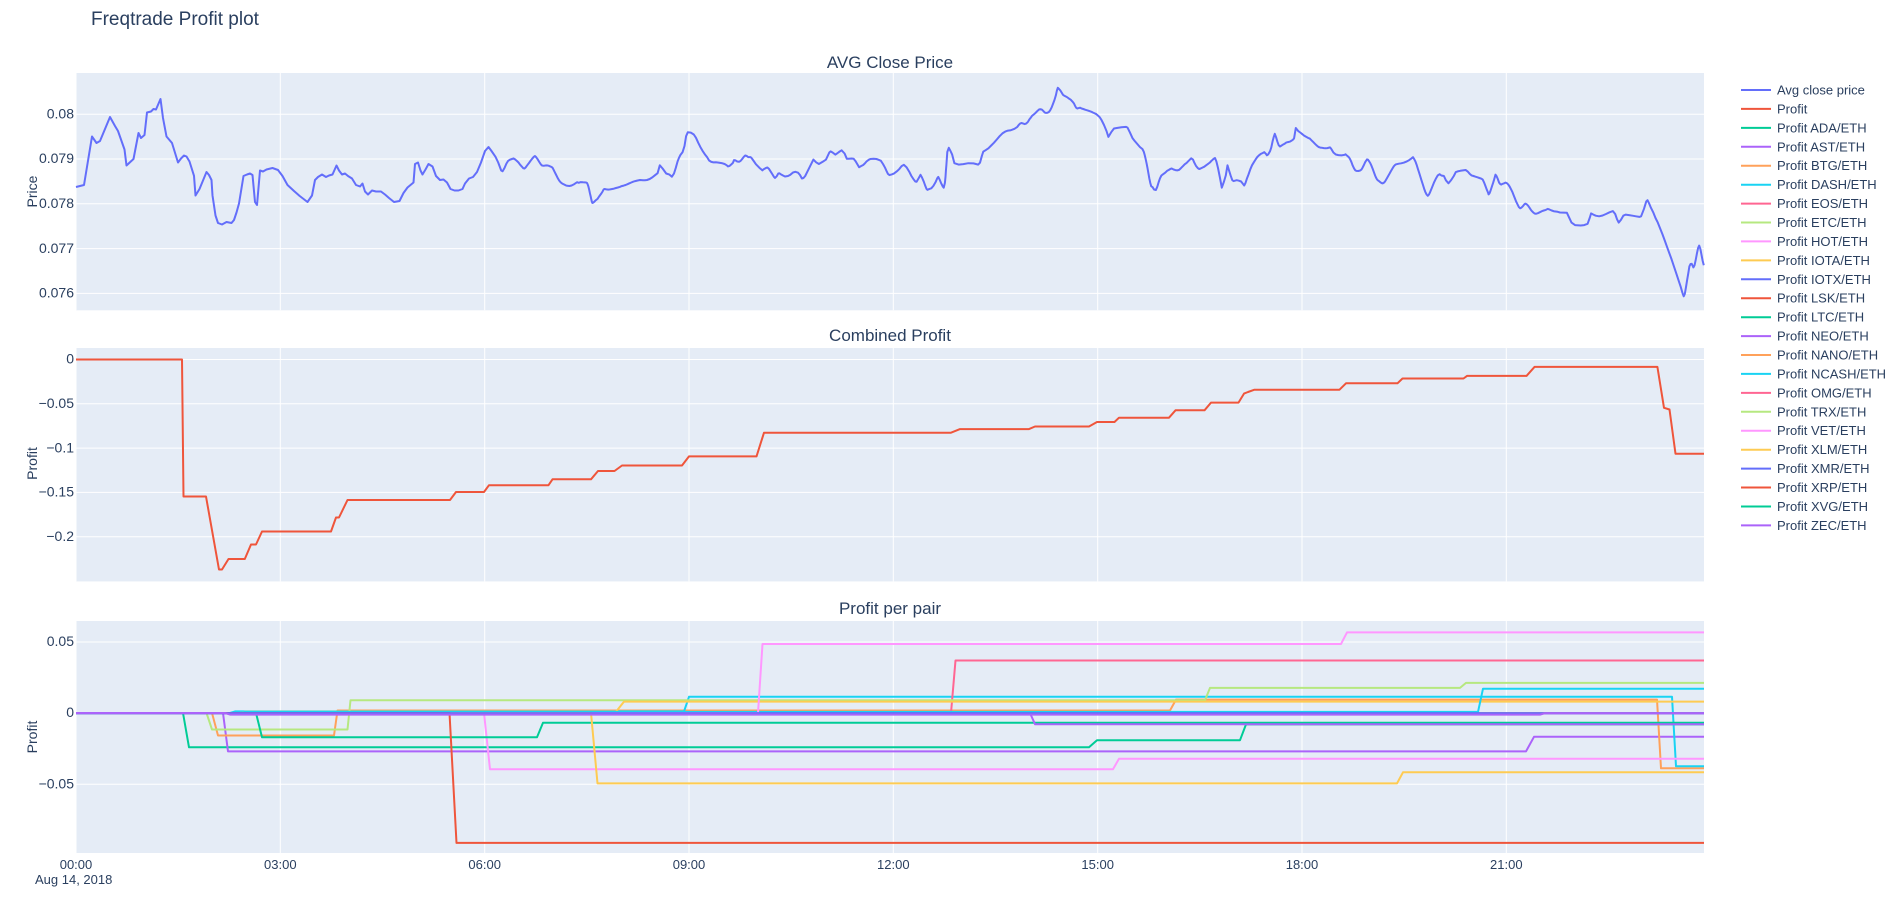 The image size is (1896, 913). What do you see at coordinates (1821, 411) in the screenshot?
I see `svg-text: Profit TRX/ETH` at bounding box center [1821, 411].